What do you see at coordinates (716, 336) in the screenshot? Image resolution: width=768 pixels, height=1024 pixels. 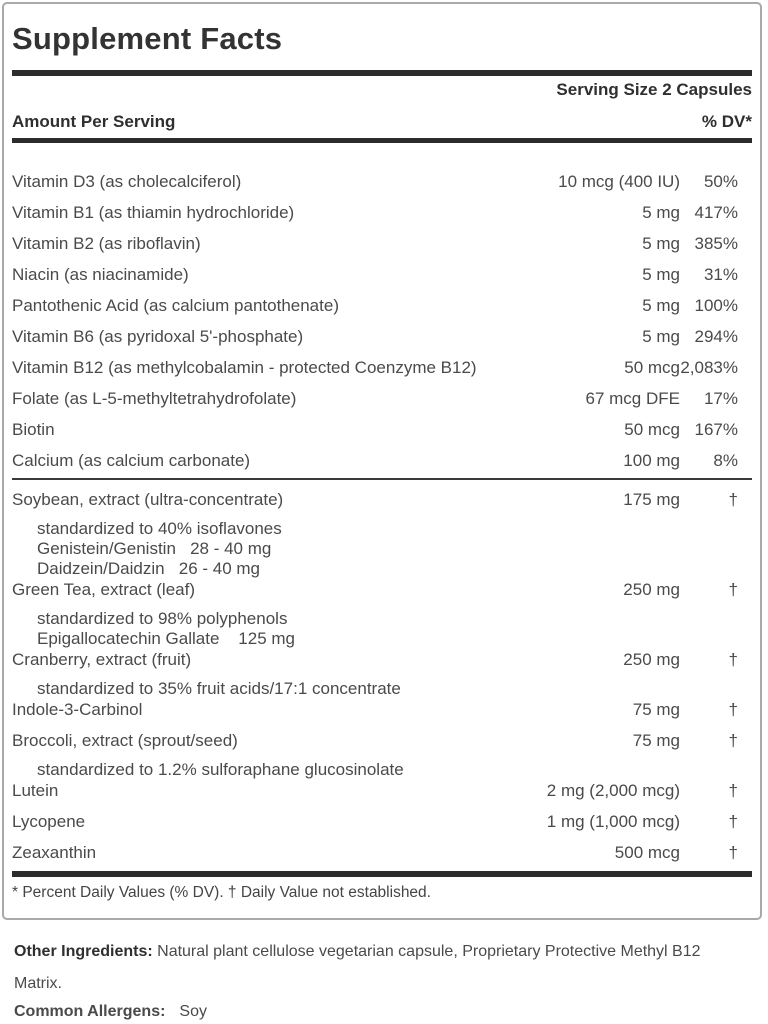 I see `nutrient-dv: 294%` at bounding box center [716, 336].